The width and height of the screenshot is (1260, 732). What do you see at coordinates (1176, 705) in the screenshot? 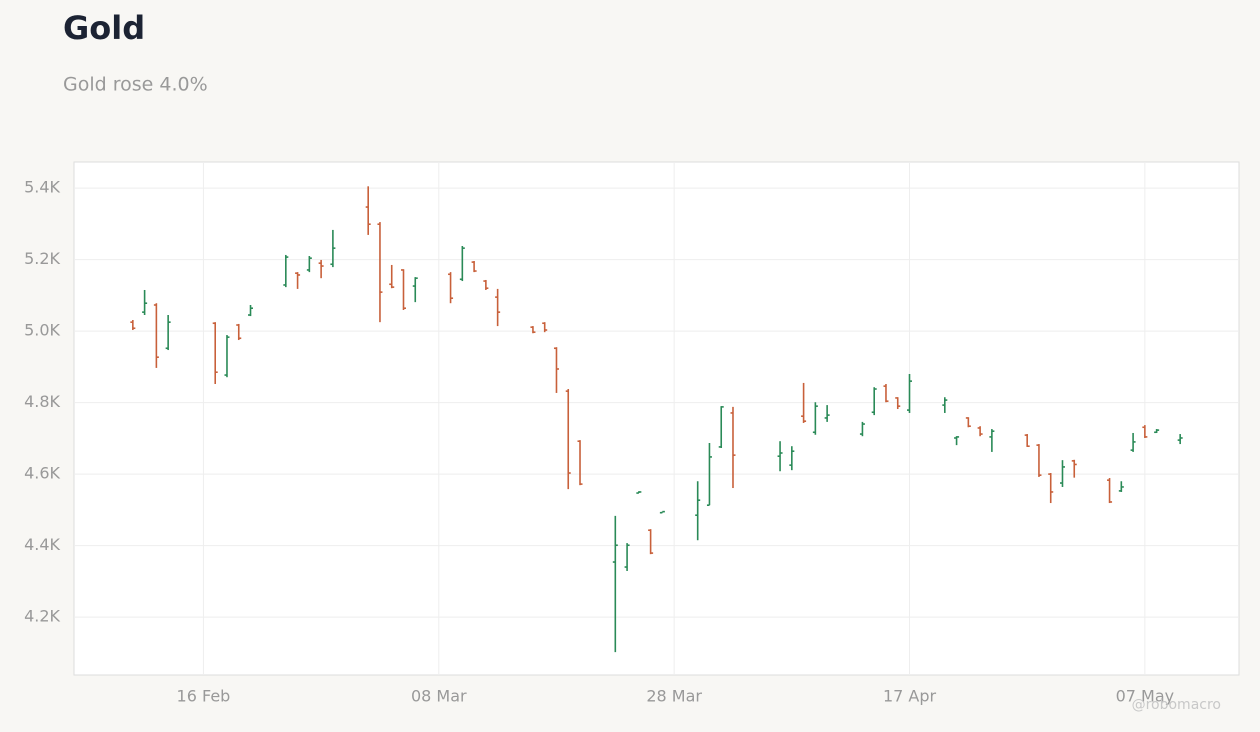
I see `watermark: @robomacro` at bounding box center [1176, 705].